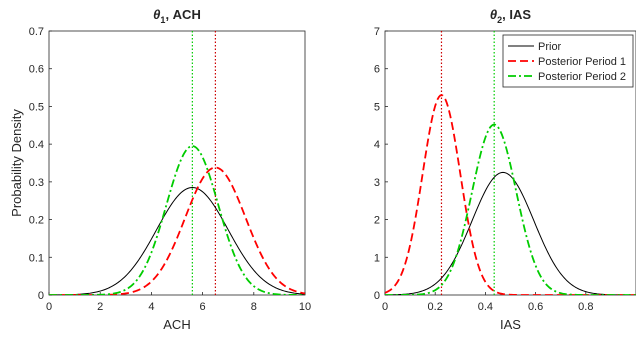  Describe the element at coordinates (36, 107) in the screenshot. I see `y-tick-label: 0.5` at that location.